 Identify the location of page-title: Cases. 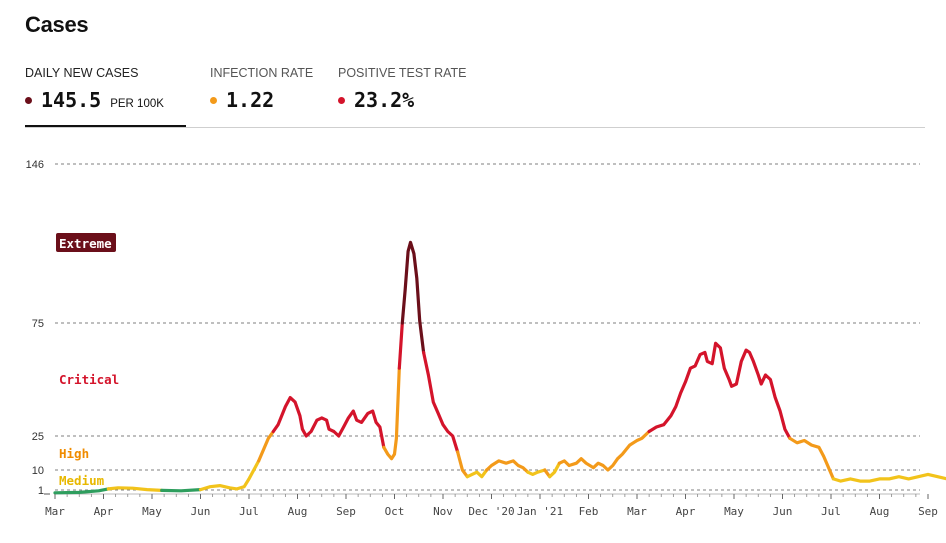
(57, 24).